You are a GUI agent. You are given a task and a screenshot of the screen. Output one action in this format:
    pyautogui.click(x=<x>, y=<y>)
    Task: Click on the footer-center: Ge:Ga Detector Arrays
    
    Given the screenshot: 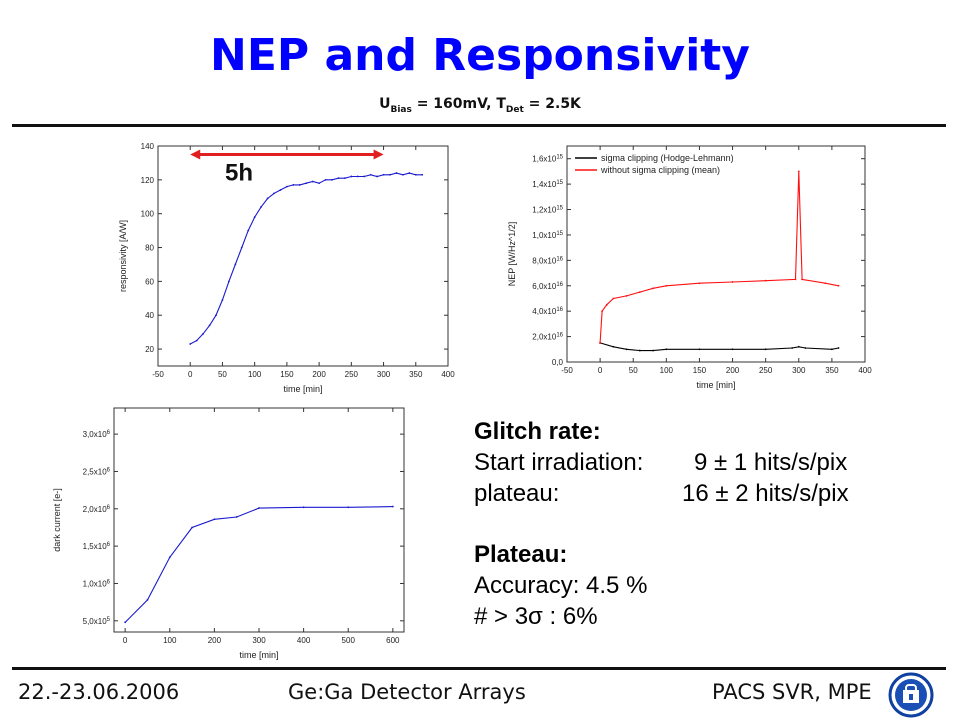 What is the action you would take?
    pyautogui.click(x=407, y=692)
    